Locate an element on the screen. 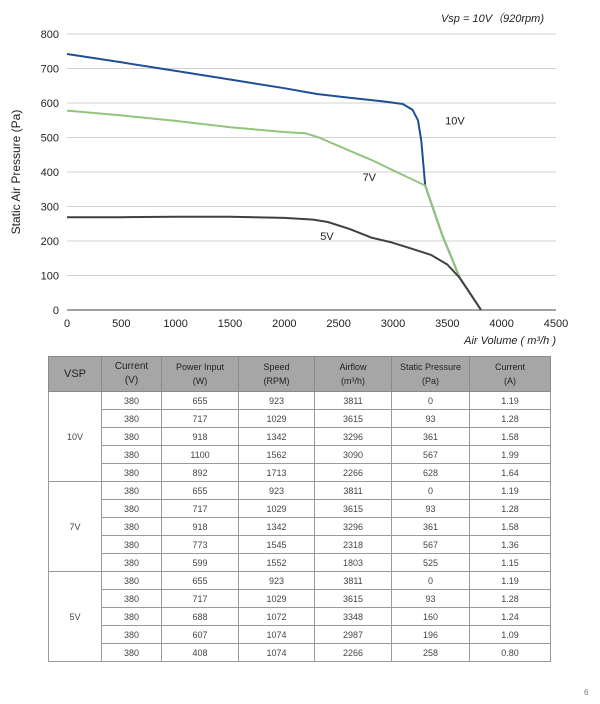  x-tick-label: 1000 is located at coordinates (175, 324).